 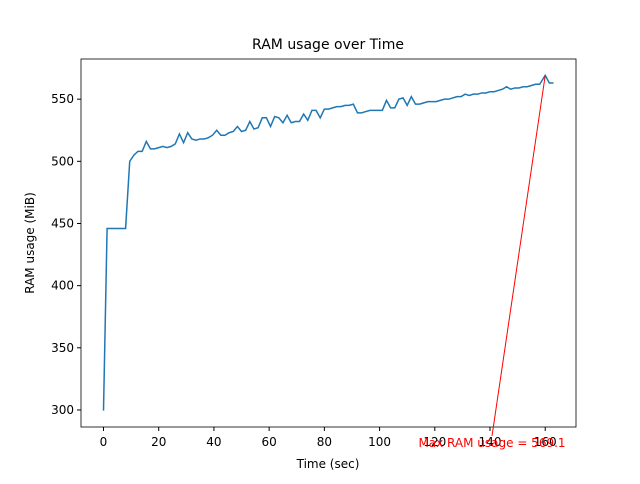 What do you see at coordinates (62, 223) in the screenshot?
I see `y-tick-label: 450` at bounding box center [62, 223].